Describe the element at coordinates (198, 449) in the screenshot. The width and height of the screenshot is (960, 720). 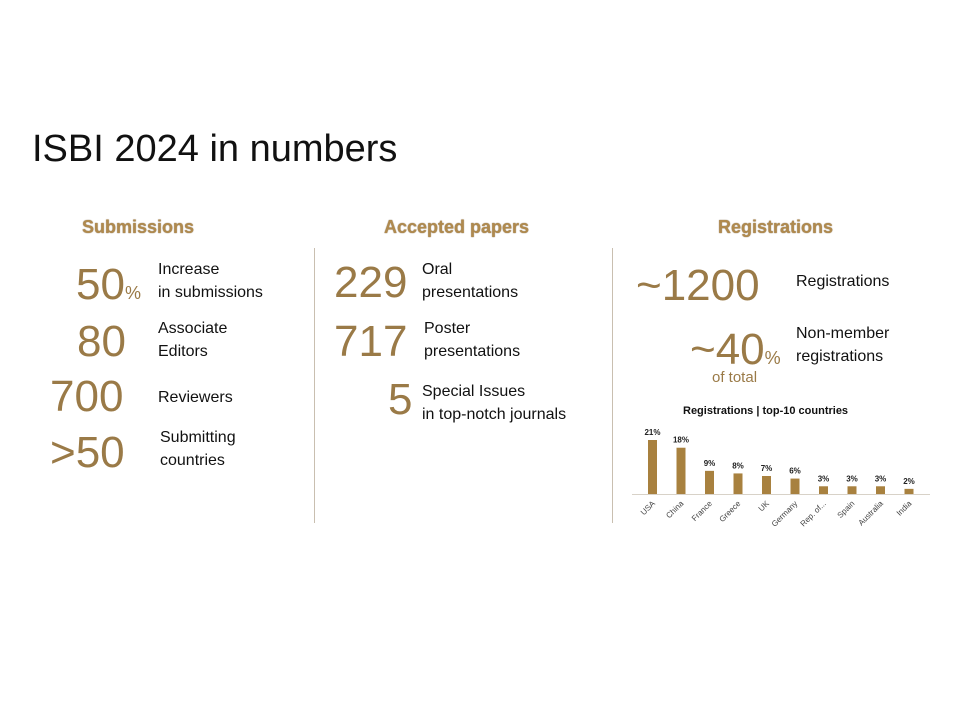
I see `submitting-countries-label: Submitting countries` at that location.